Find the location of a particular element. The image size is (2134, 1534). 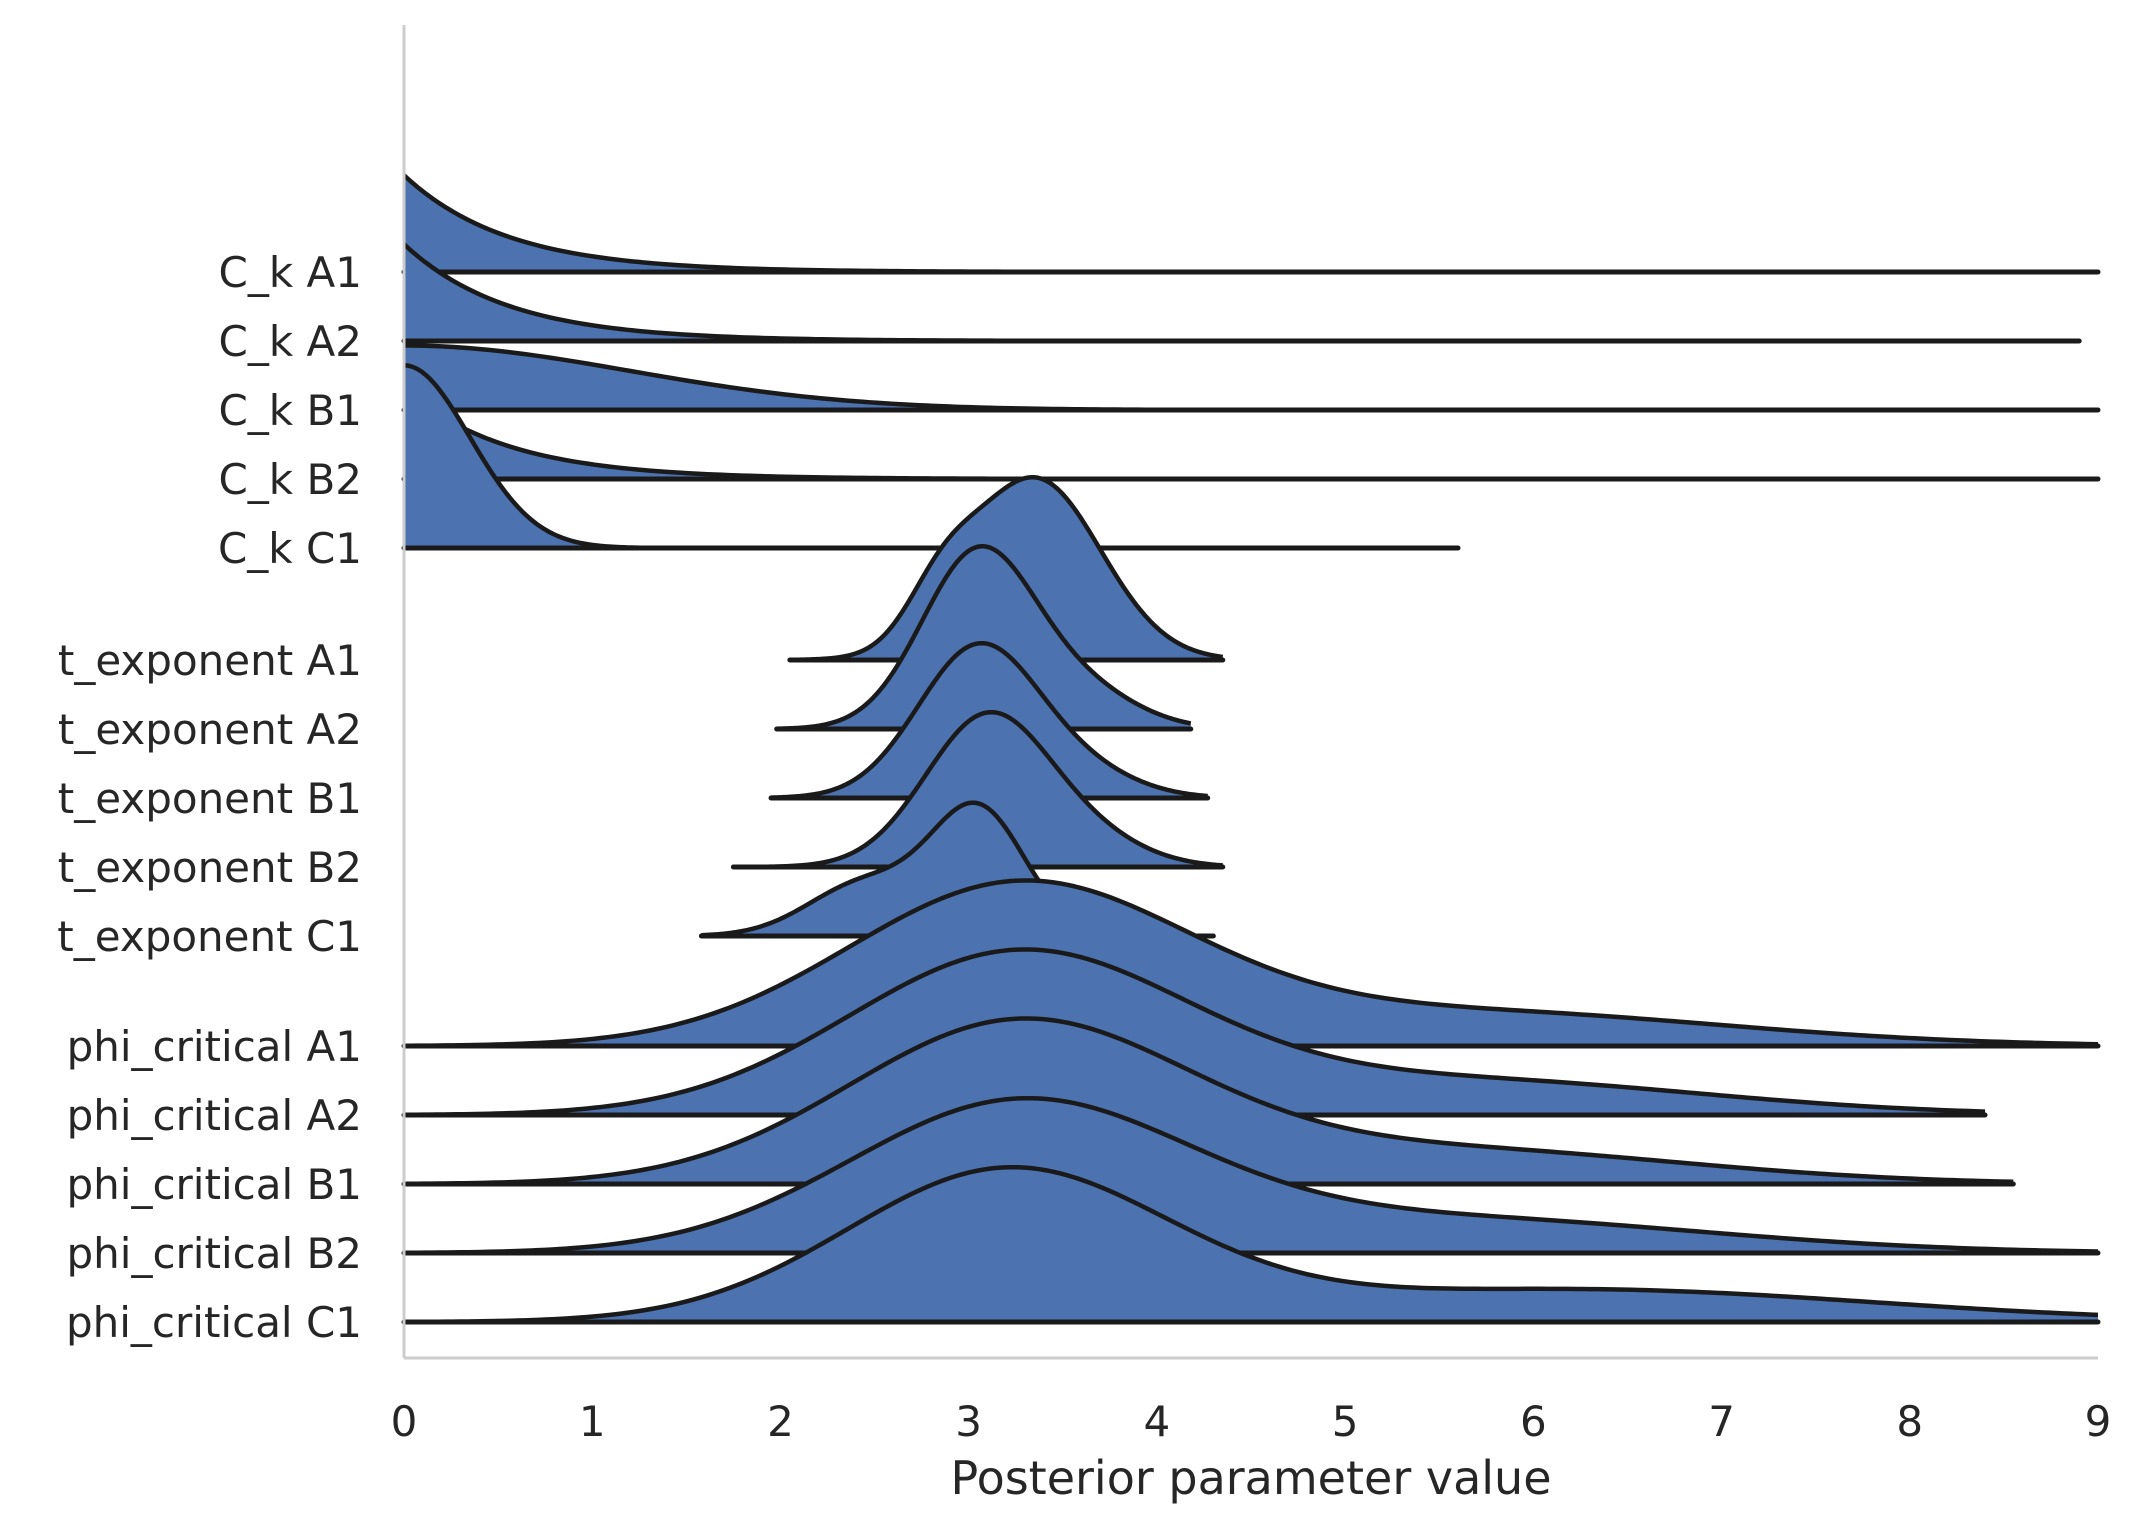

ridge-outline-phi-critical-a1 is located at coordinates (1251, 963).